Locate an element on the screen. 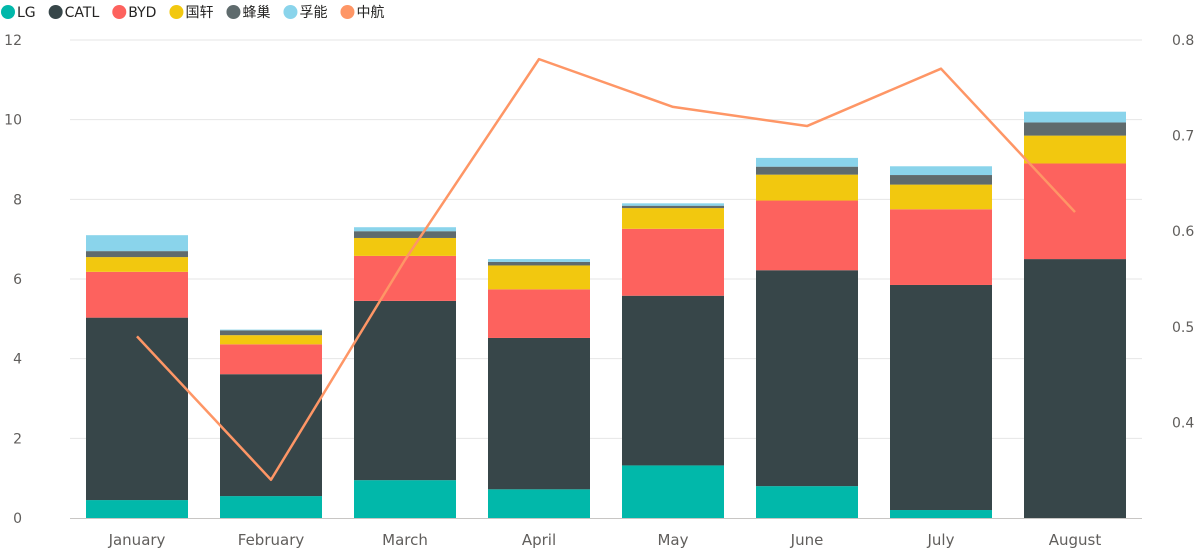 The image size is (1200, 553). bar-stack-march is located at coordinates (405, 372).